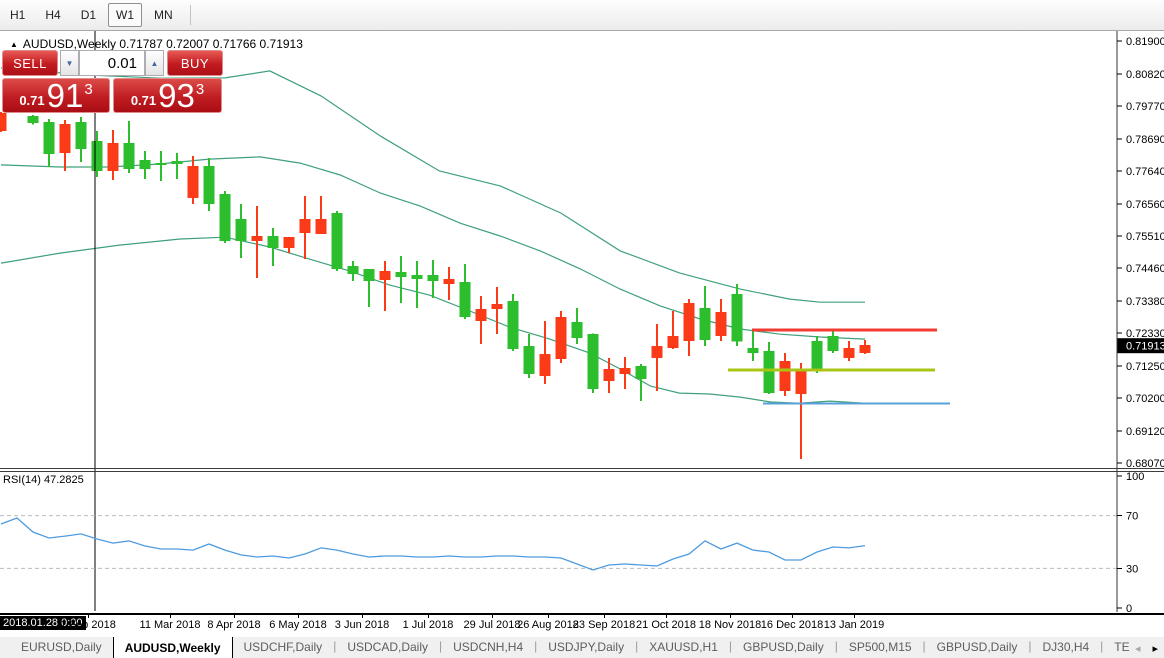  I want to click on ask-price-box: 0.71 93 3, so click(167, 95).